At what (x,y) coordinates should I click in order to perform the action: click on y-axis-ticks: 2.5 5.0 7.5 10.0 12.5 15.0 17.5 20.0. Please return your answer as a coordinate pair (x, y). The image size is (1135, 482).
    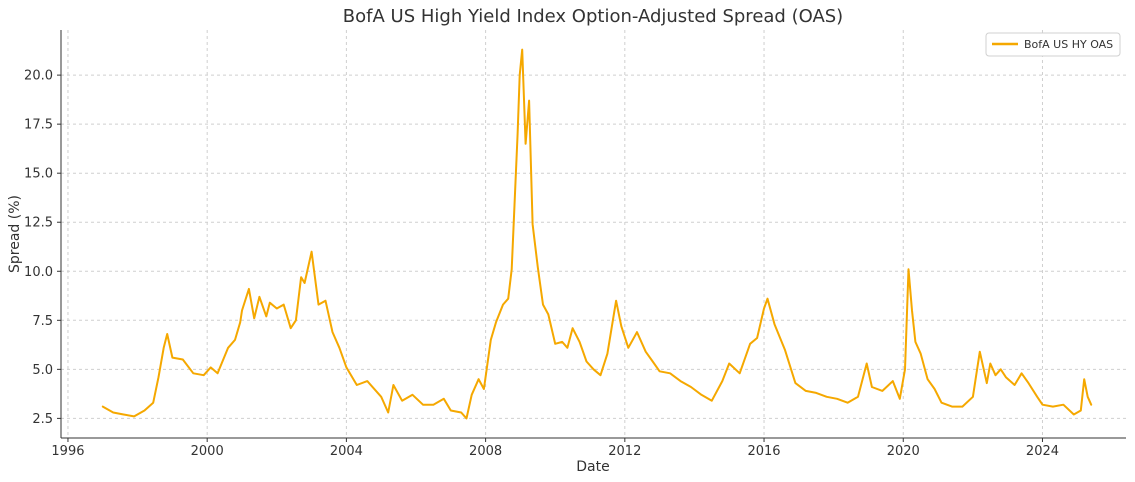
    Looking at the image, I should click on (42, 248).